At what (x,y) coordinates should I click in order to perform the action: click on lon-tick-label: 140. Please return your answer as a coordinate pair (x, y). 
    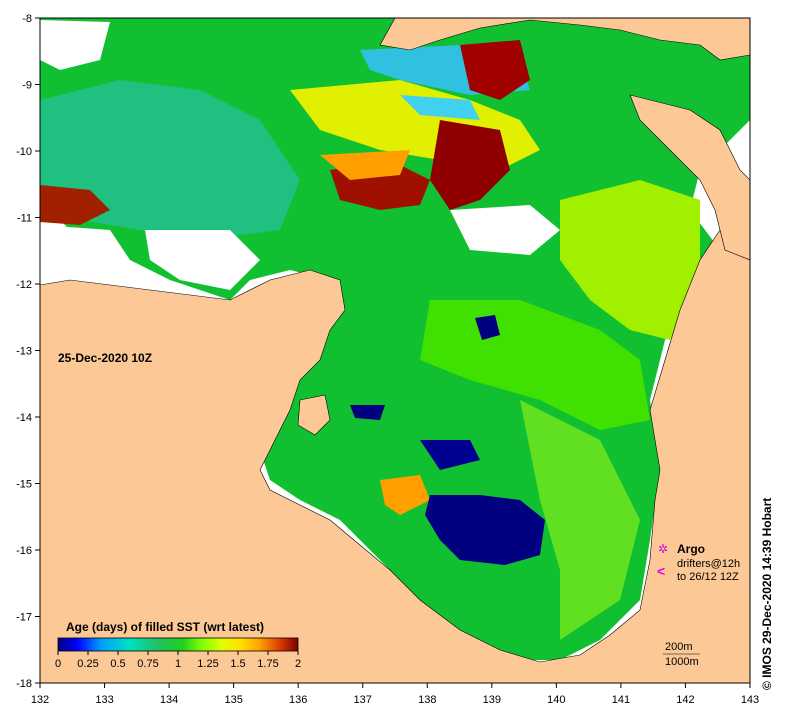
    Looking at the image, I should click on (556, 700).